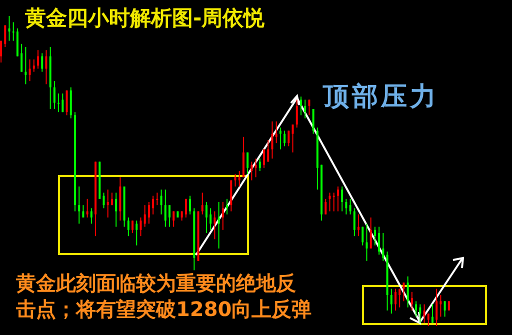  What do you see at coordinates (145, 18) in the screenshot?
I see `chart-title: 黄金四小时解析图-周依悦` at bounding box center [145, 18].